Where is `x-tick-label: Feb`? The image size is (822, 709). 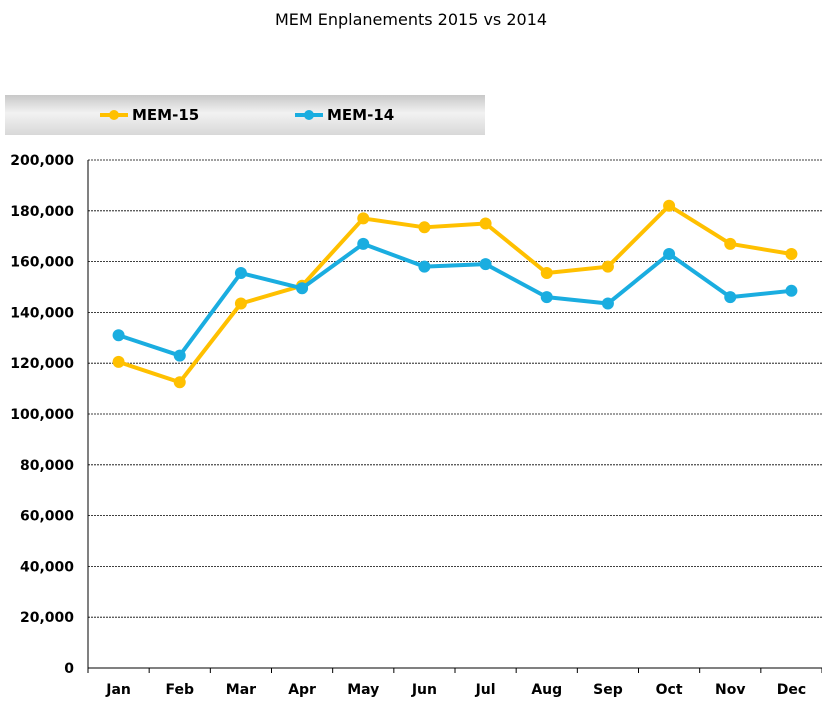 x-tick-label: Feb is located at coordinates (179, 690).